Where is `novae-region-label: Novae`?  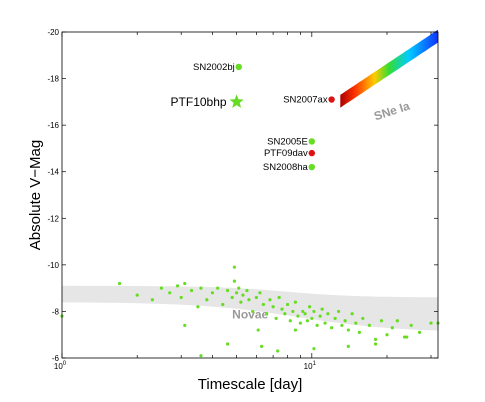
novae-region-label: Novae is located at coordinates (250, 314).